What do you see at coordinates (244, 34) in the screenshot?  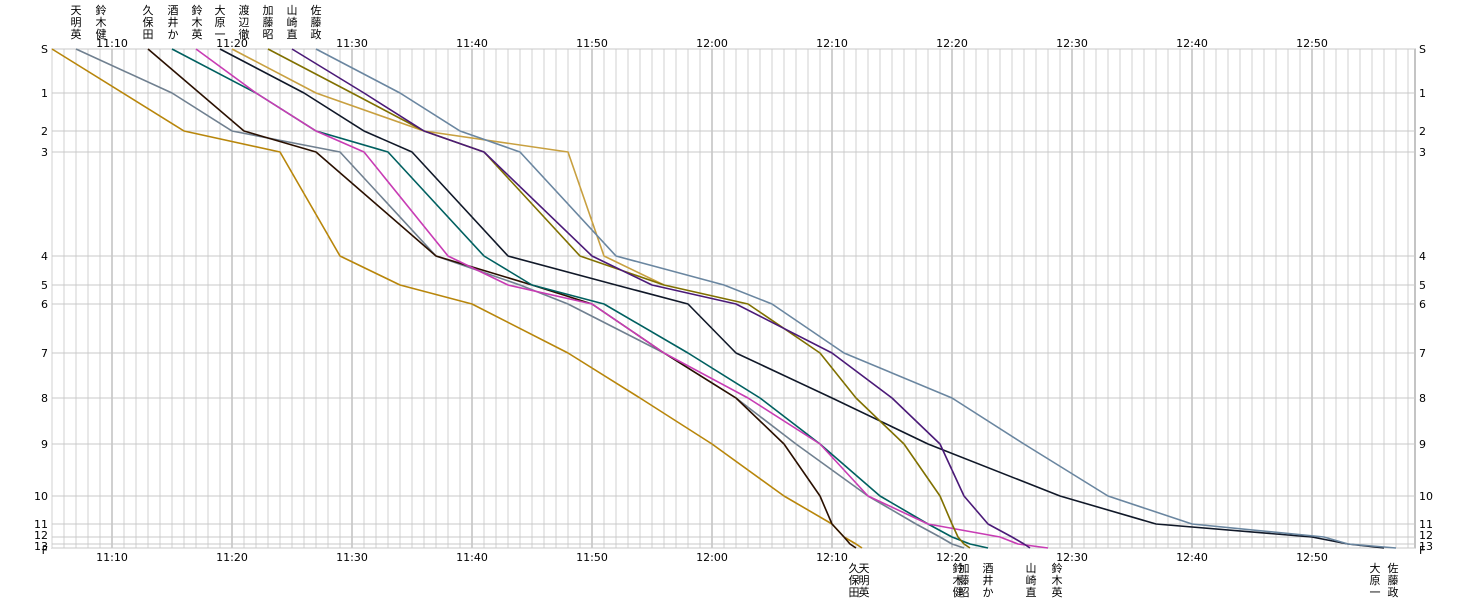 I see `top-legend-char-6: 徹` at bounding box center [244, 34].